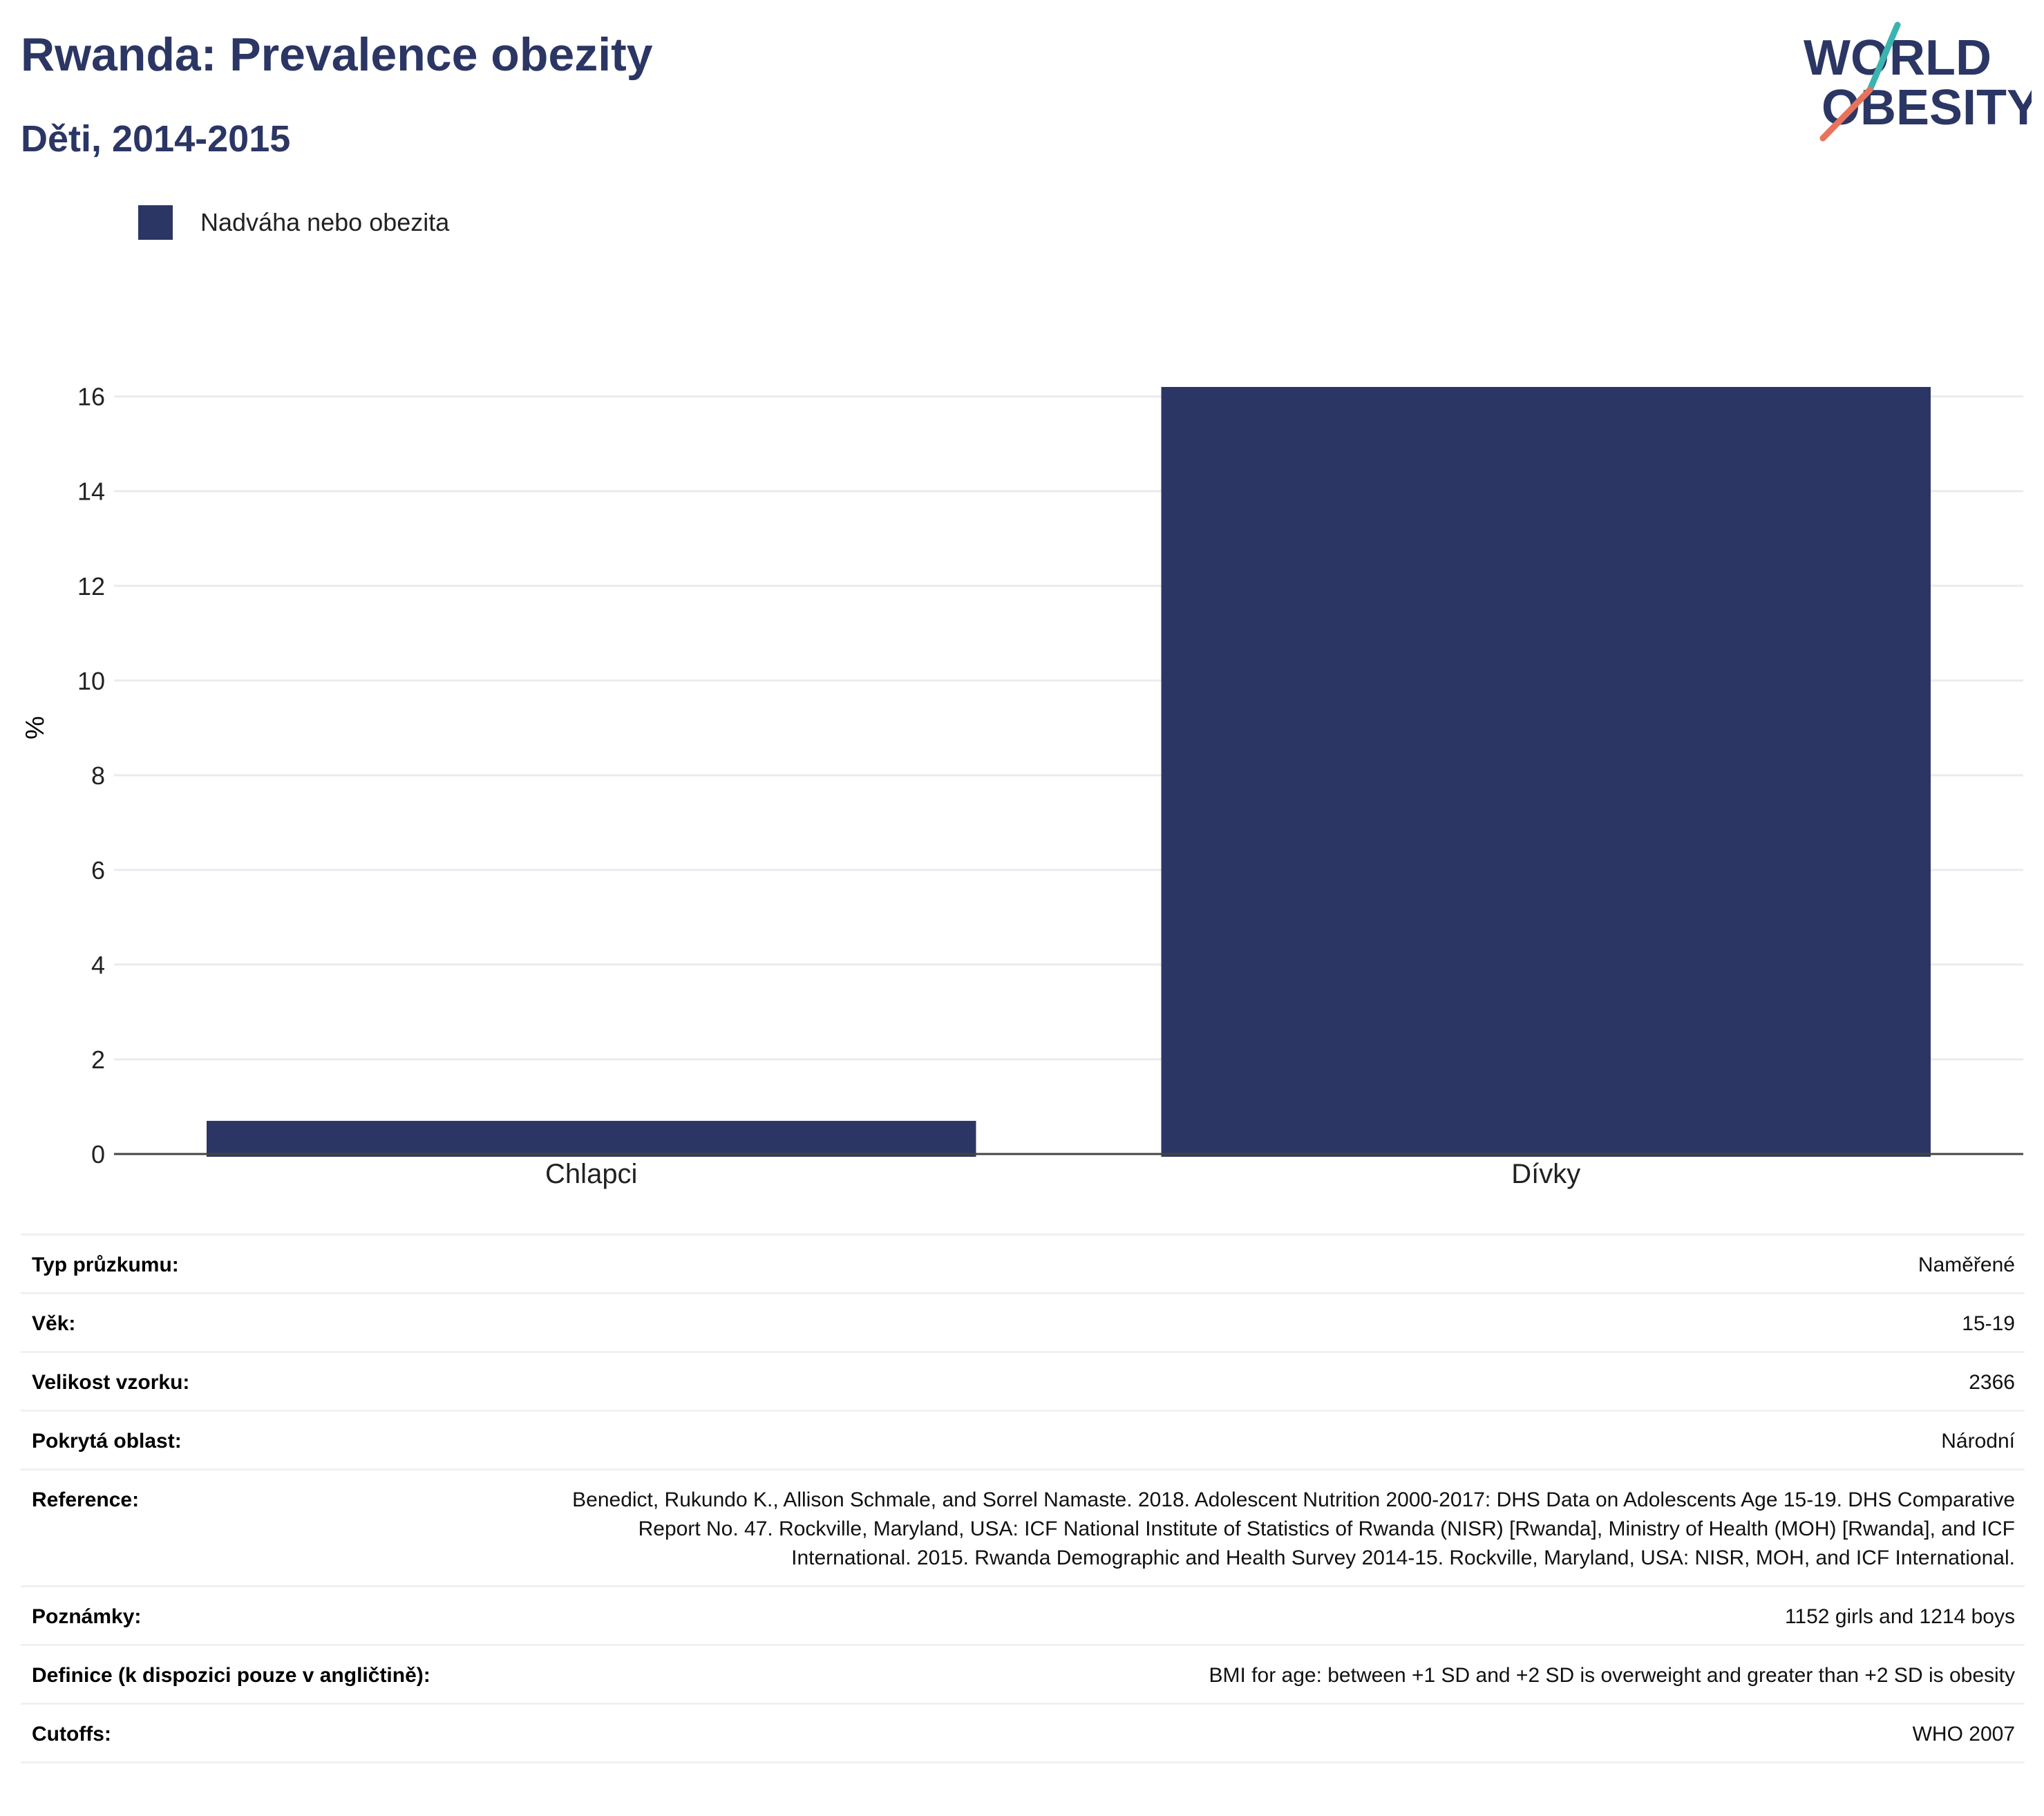 This screenshot has height=1816, width=2044. I want to click on y-tick-label: 0, so click(98, 1154).